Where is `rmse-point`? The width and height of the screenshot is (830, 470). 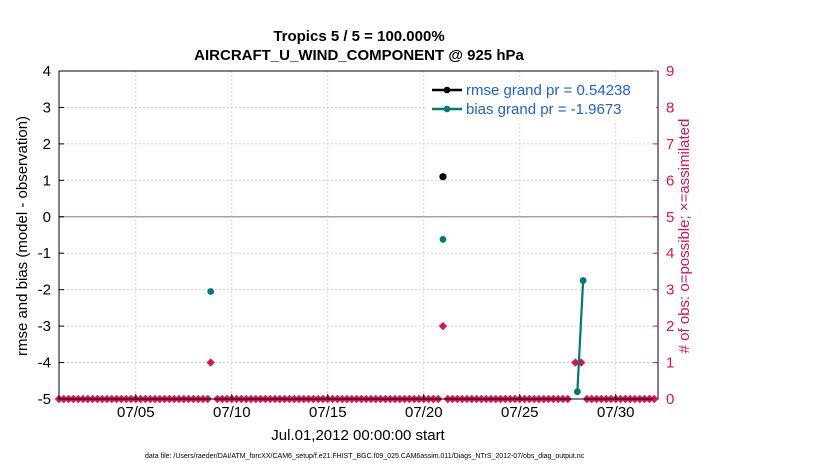
rmse-point is located at coordinates (443, 177).